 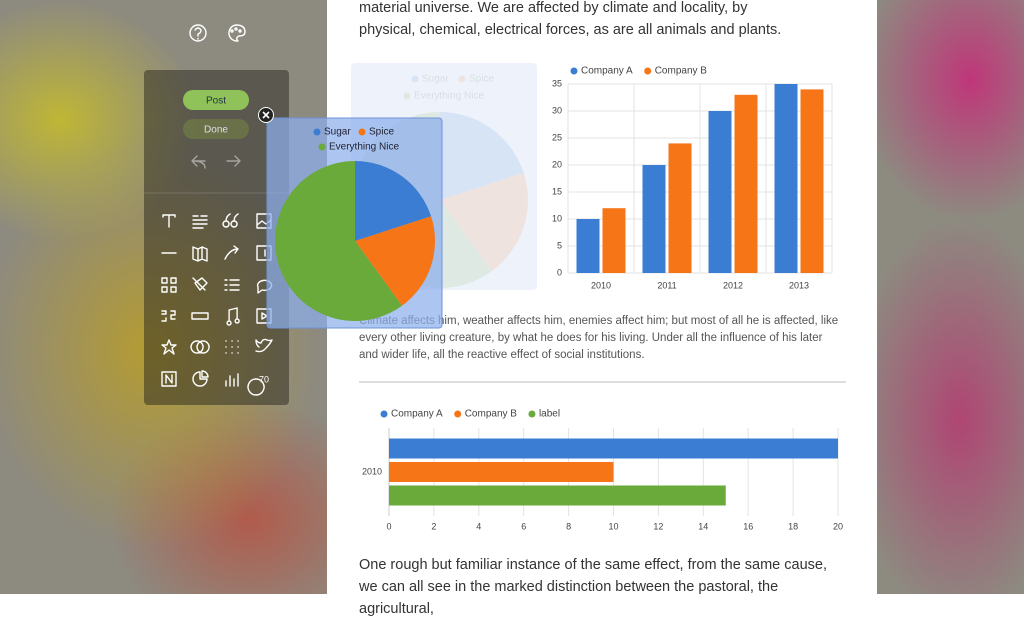 I want to click on x-tick-label: 10, so click(x=613, y=526).